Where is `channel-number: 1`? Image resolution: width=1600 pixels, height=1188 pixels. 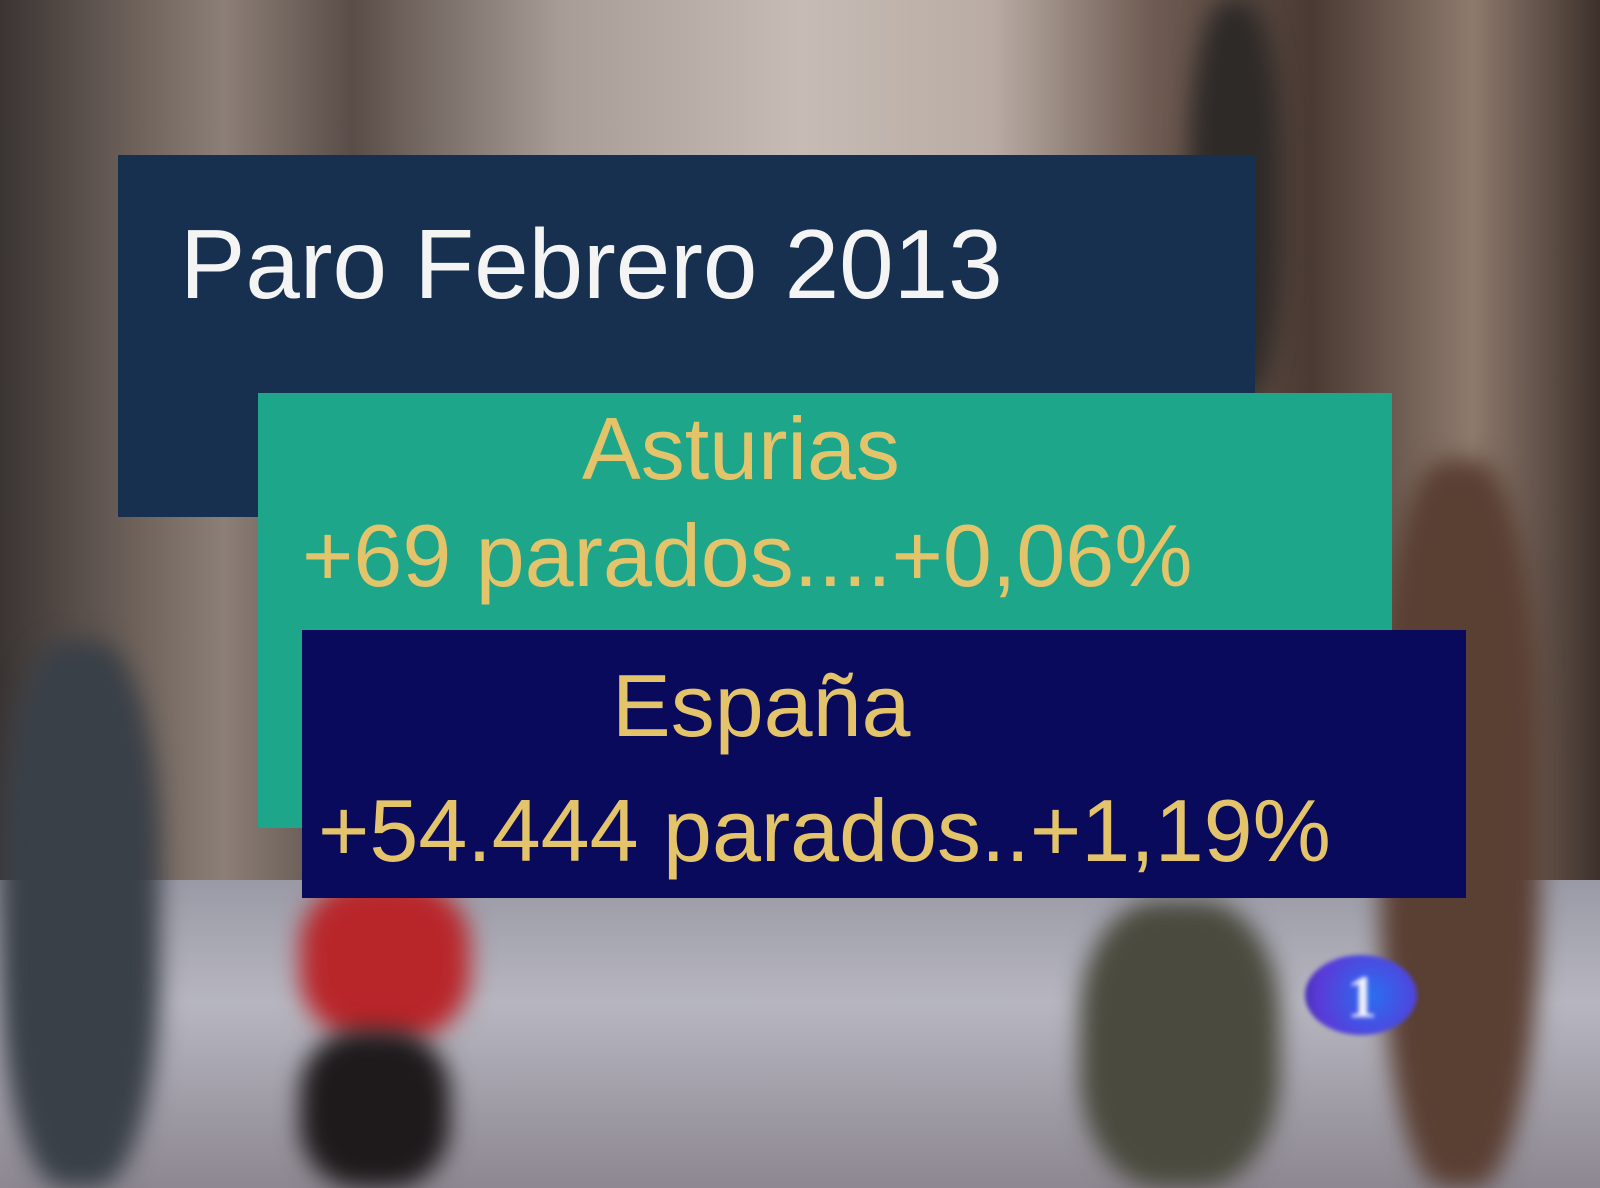
channel-number: 1 is located at coordinates (1362, 997).